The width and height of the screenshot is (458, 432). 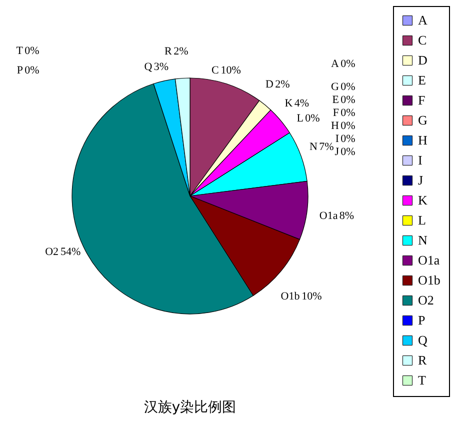 I want to click on legend-label: A, so click(x=423, y=20).